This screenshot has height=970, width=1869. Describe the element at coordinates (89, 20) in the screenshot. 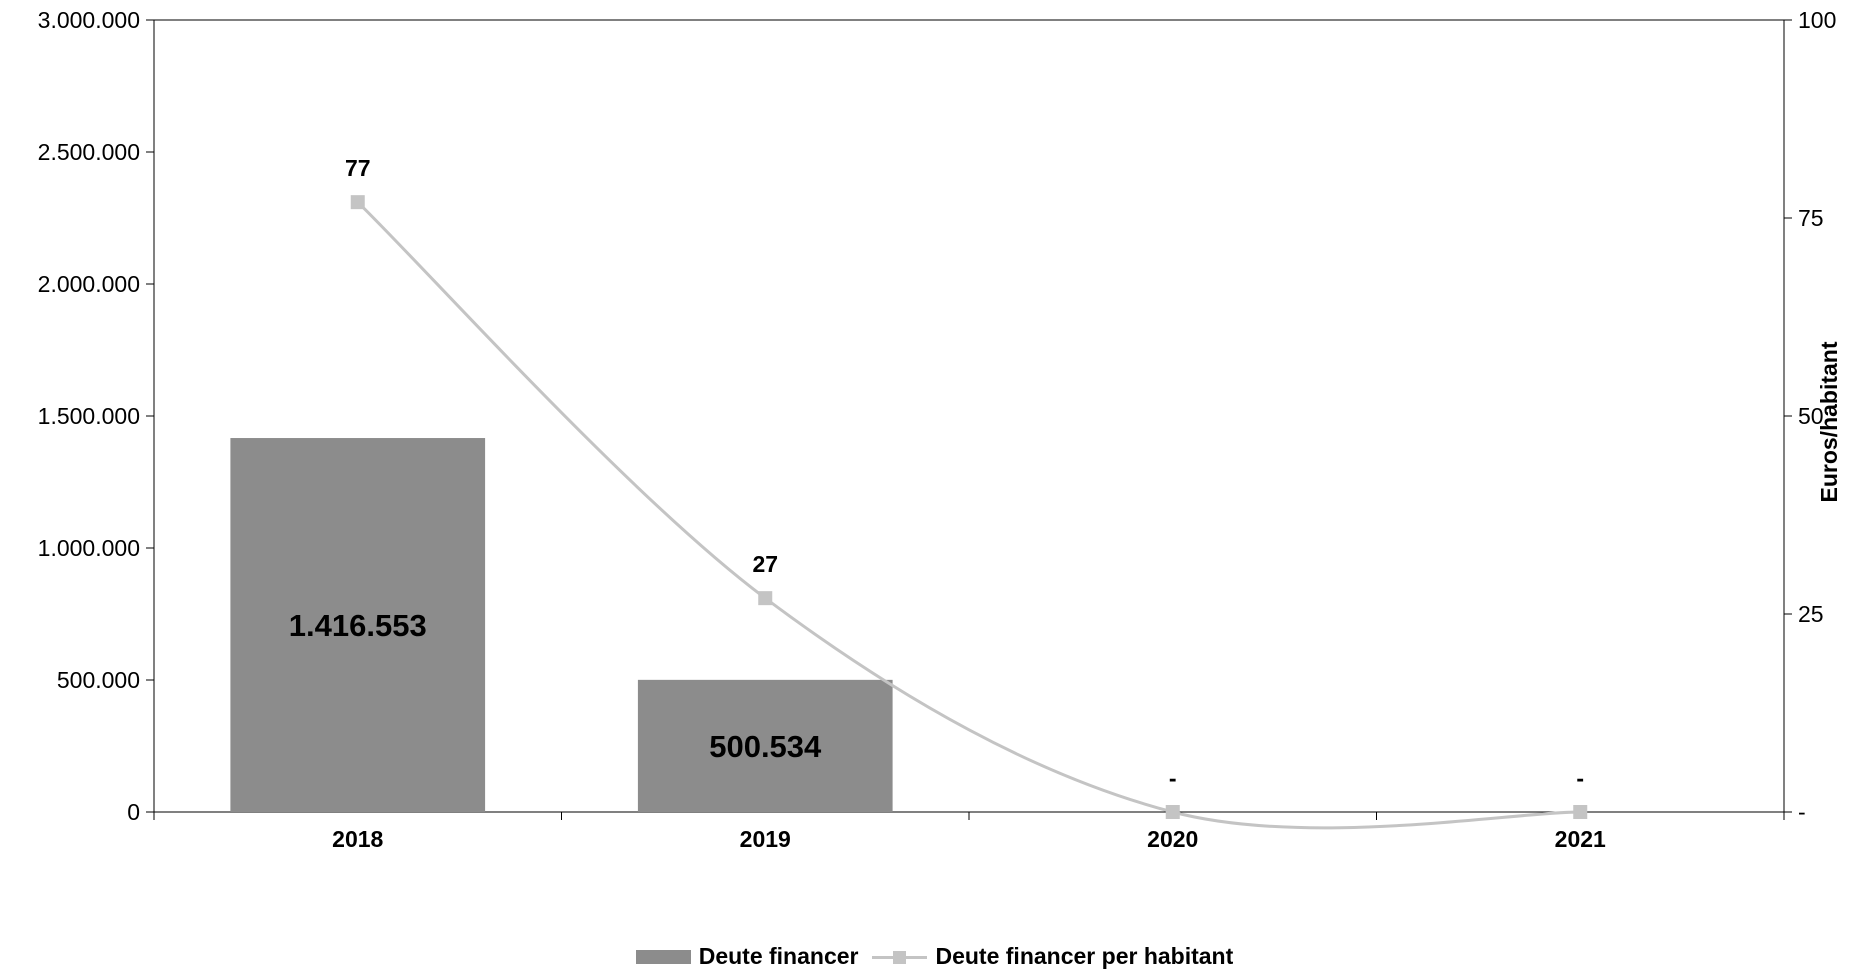

I see `y-tick-label: 3.000.000` at that location.